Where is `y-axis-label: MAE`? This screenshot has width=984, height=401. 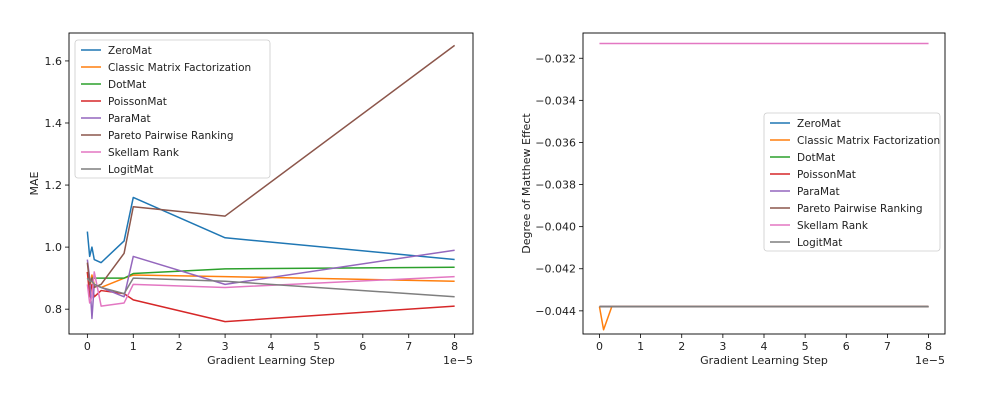
y-axis-label: MAE is located at coordinates (34, 183).